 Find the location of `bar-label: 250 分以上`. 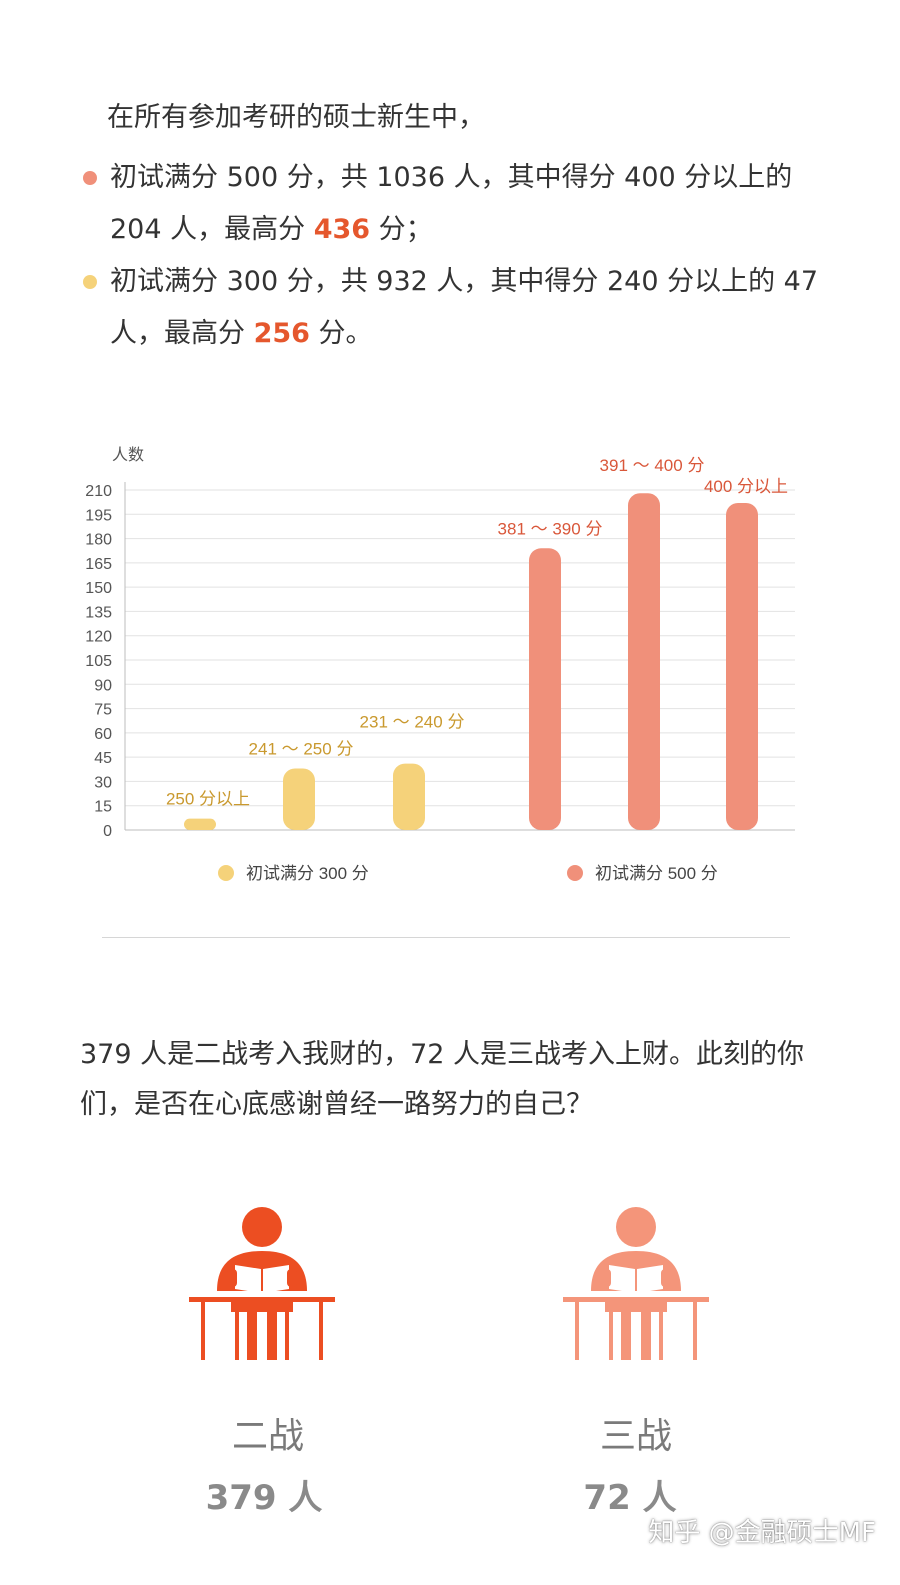

bar-label: 250 分以上 is located at coordinates (208, 799).